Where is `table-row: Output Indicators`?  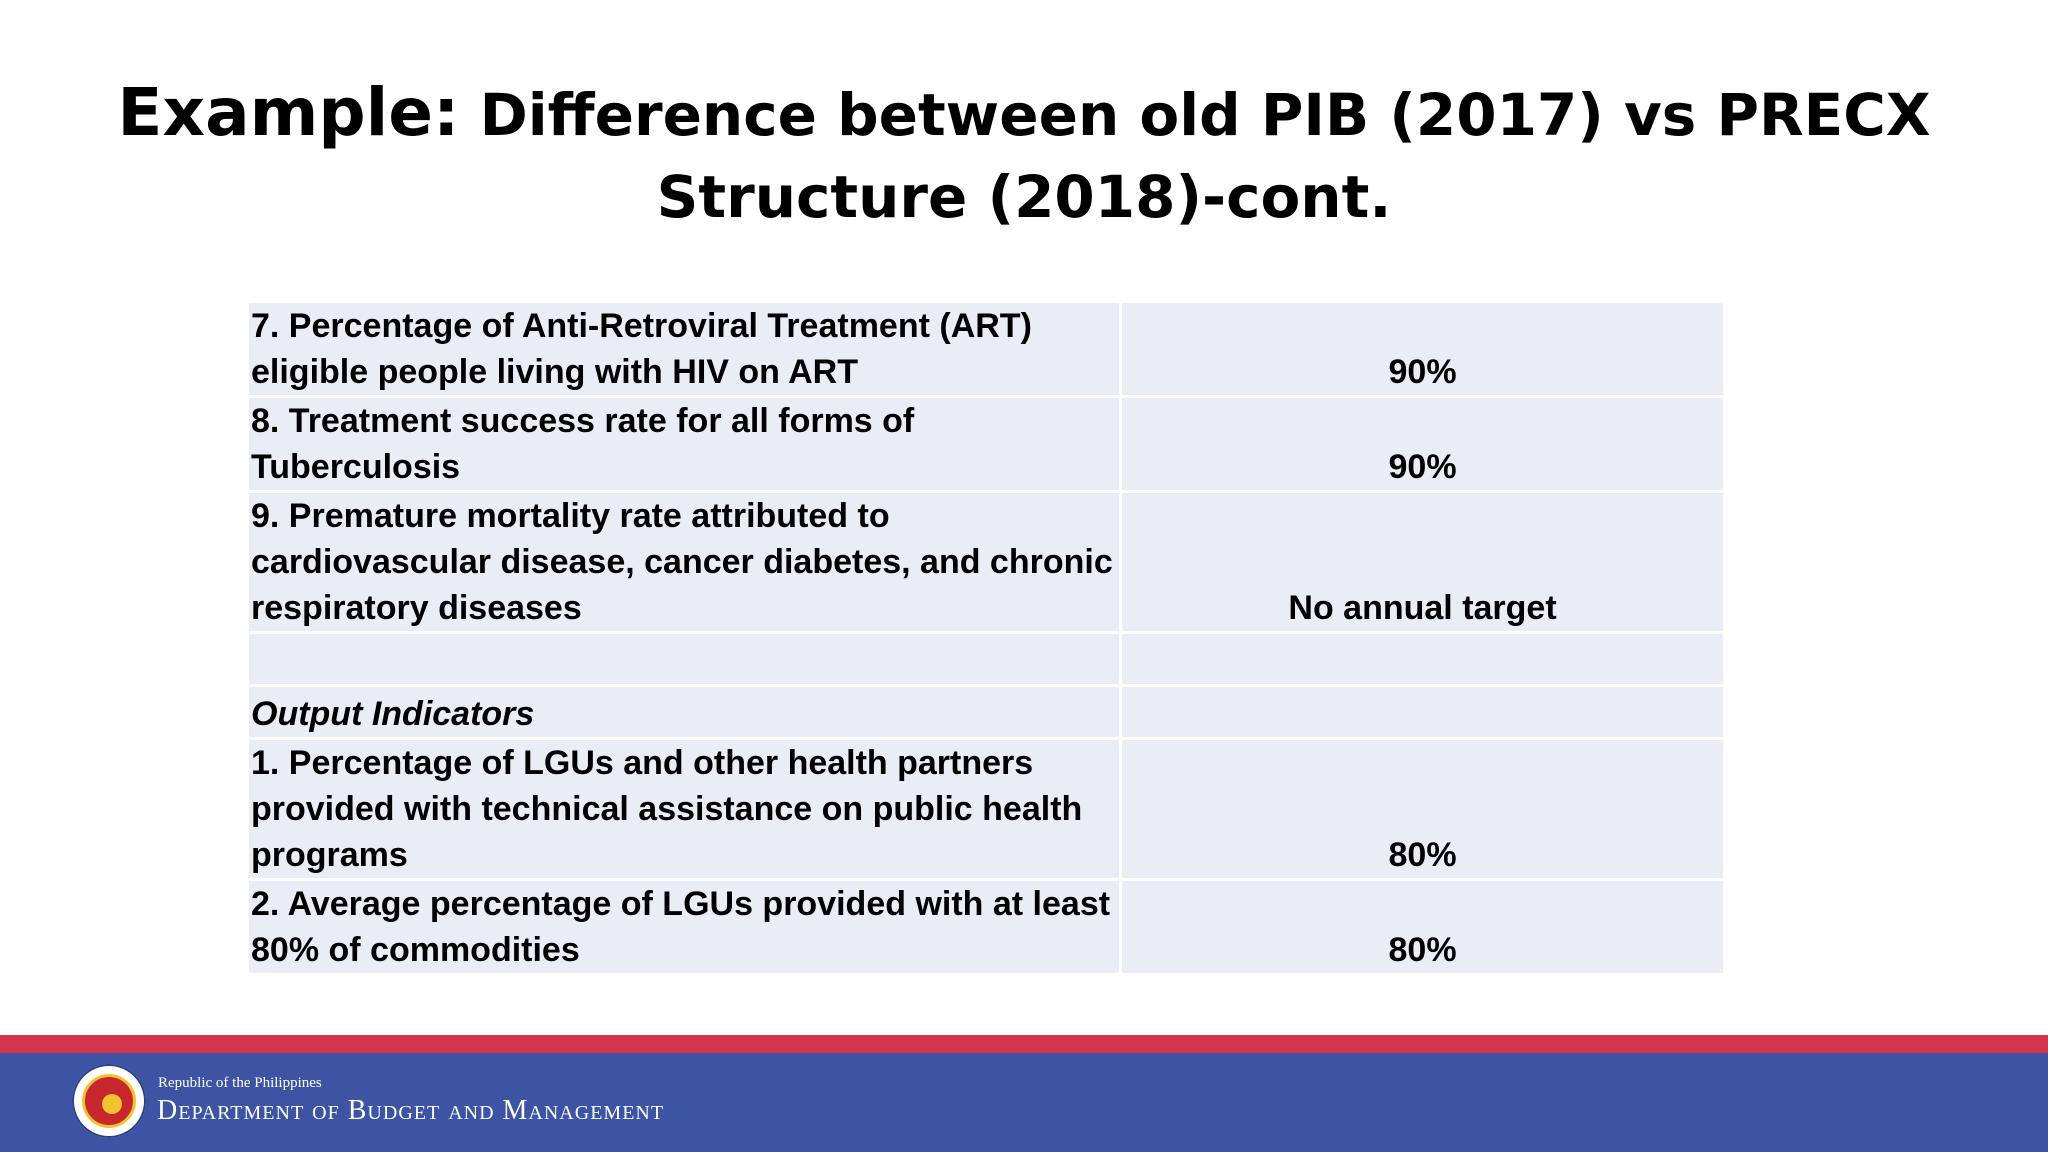 table-row: Output Indicators is located at coordinates (986, 712).